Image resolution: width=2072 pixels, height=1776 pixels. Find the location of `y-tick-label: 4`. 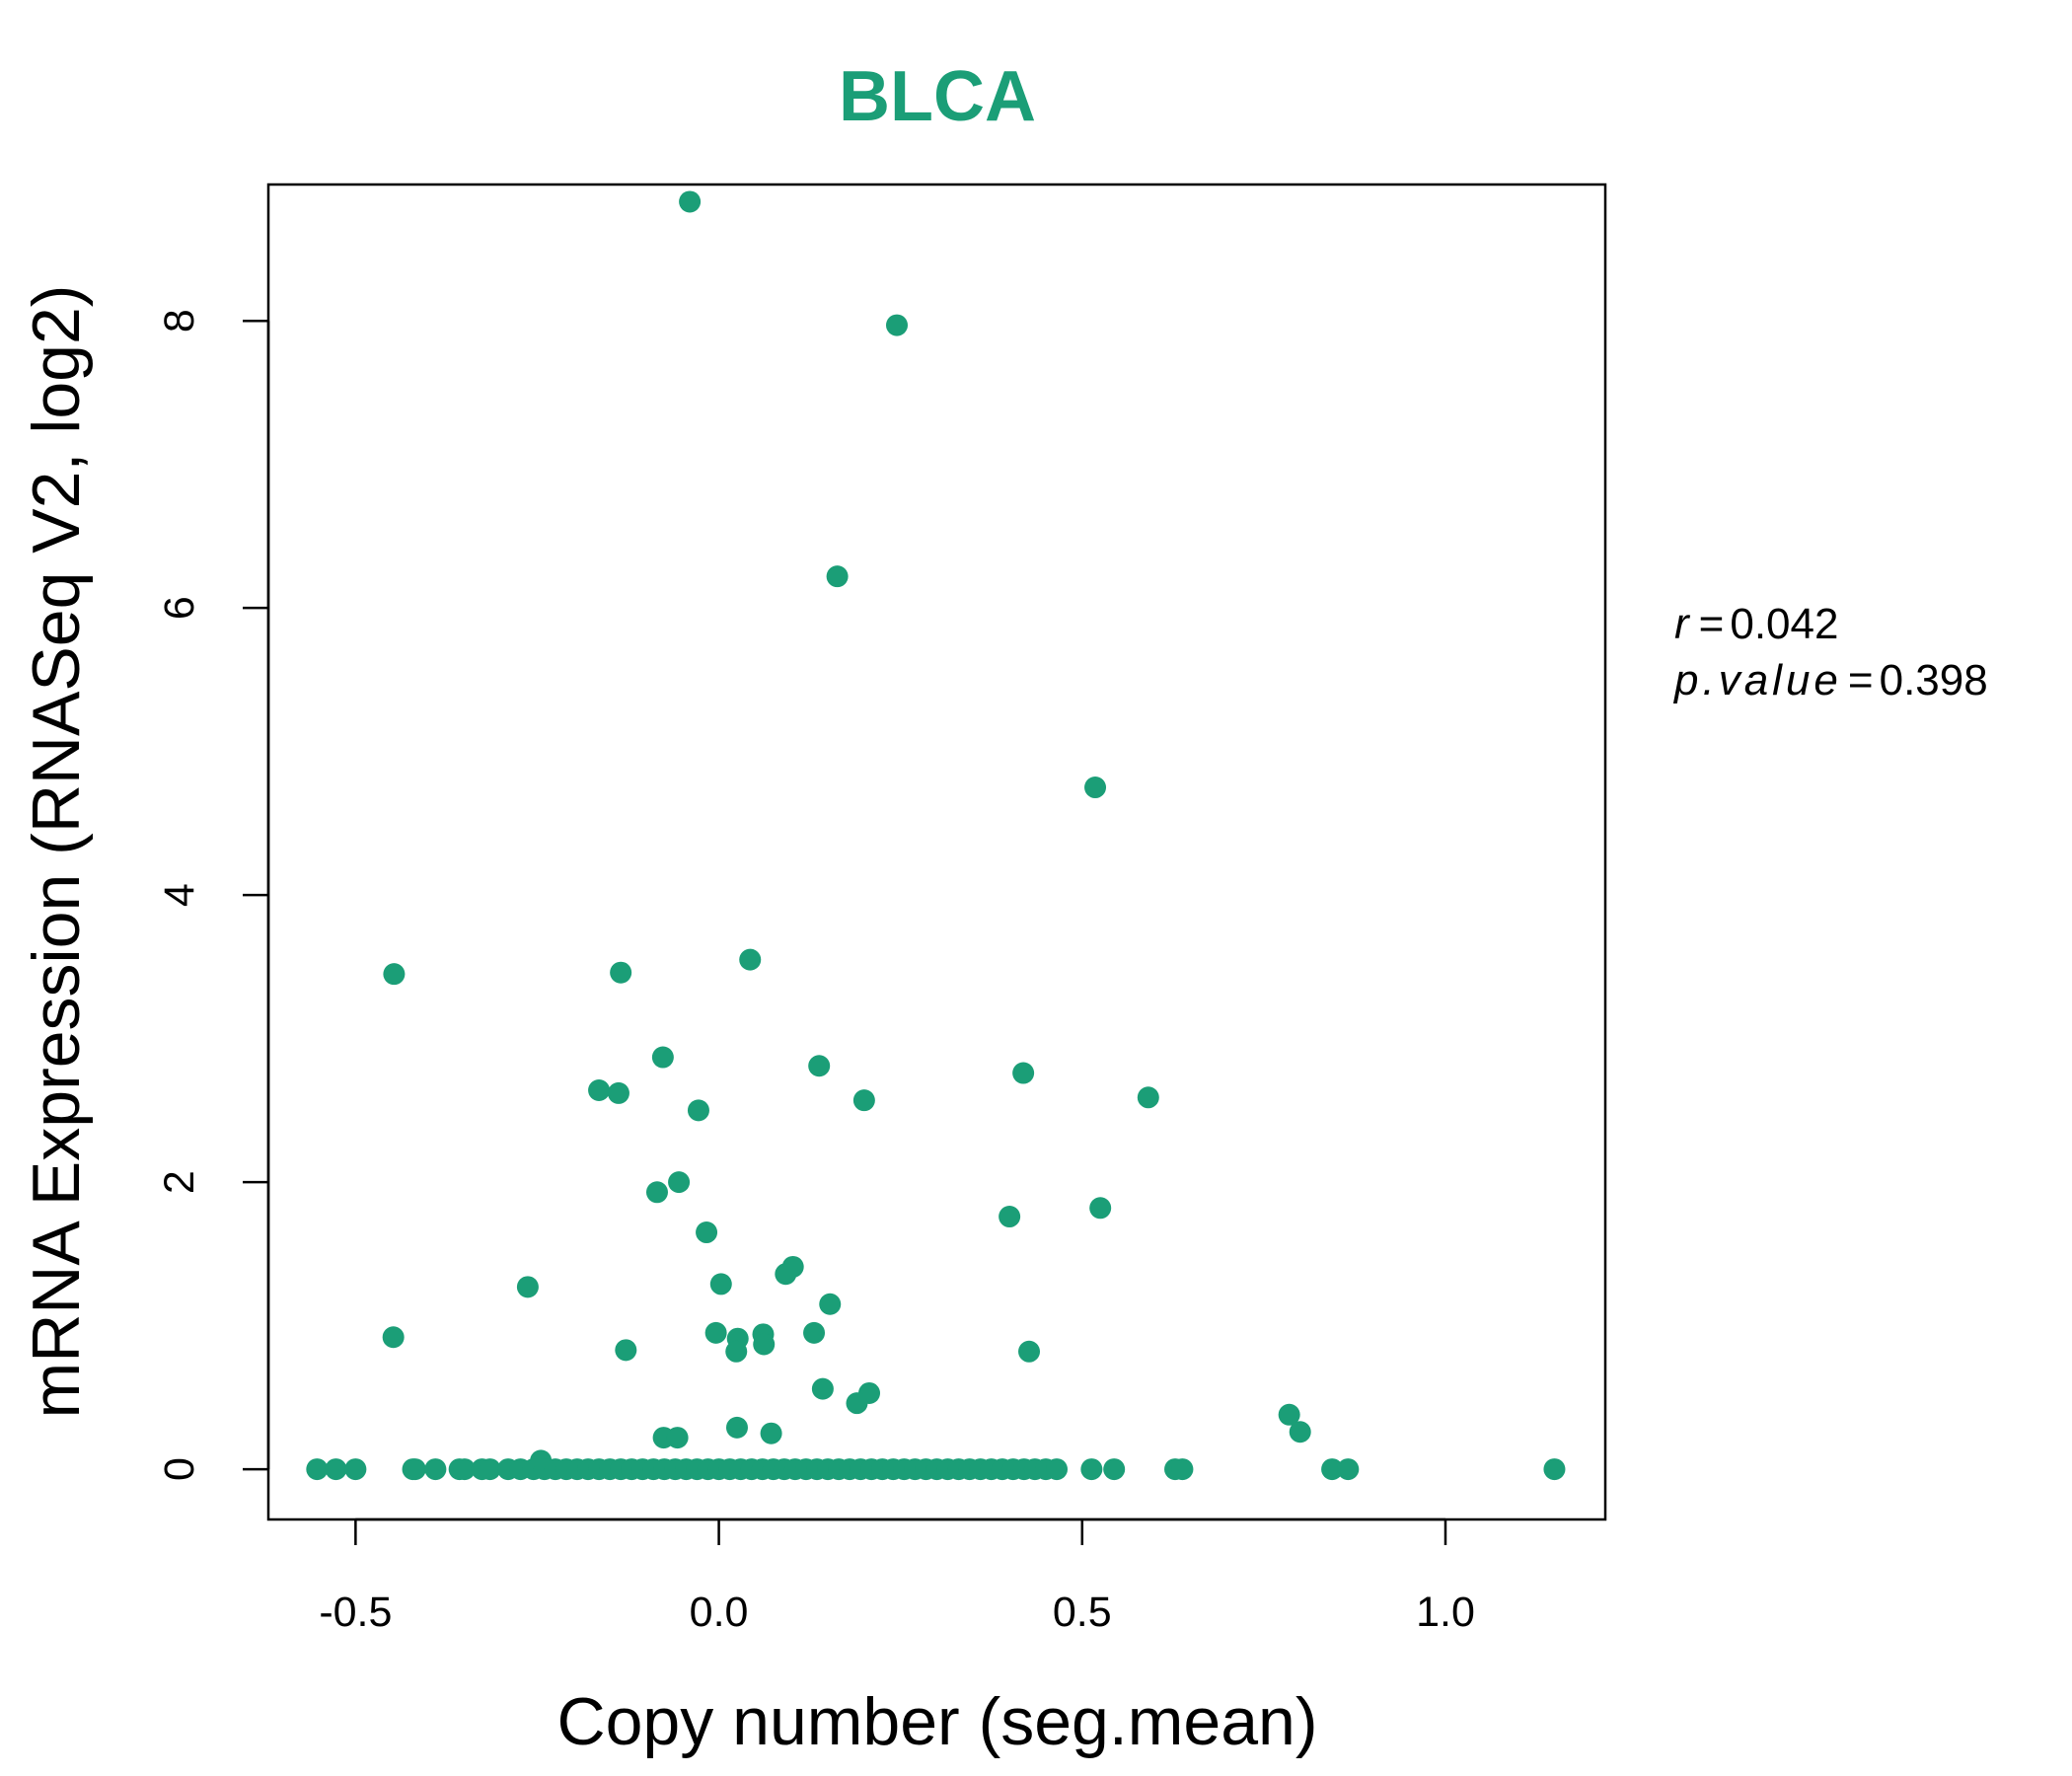

y-tick-label: 4 is located at coordinates (179, 895).